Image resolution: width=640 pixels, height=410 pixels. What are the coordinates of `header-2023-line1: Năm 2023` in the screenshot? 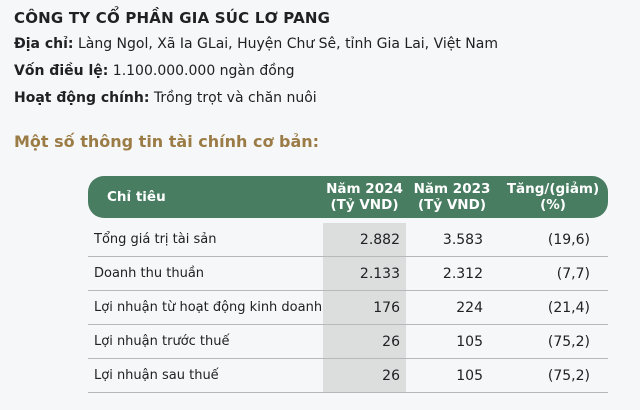 It's located at (452, 189).